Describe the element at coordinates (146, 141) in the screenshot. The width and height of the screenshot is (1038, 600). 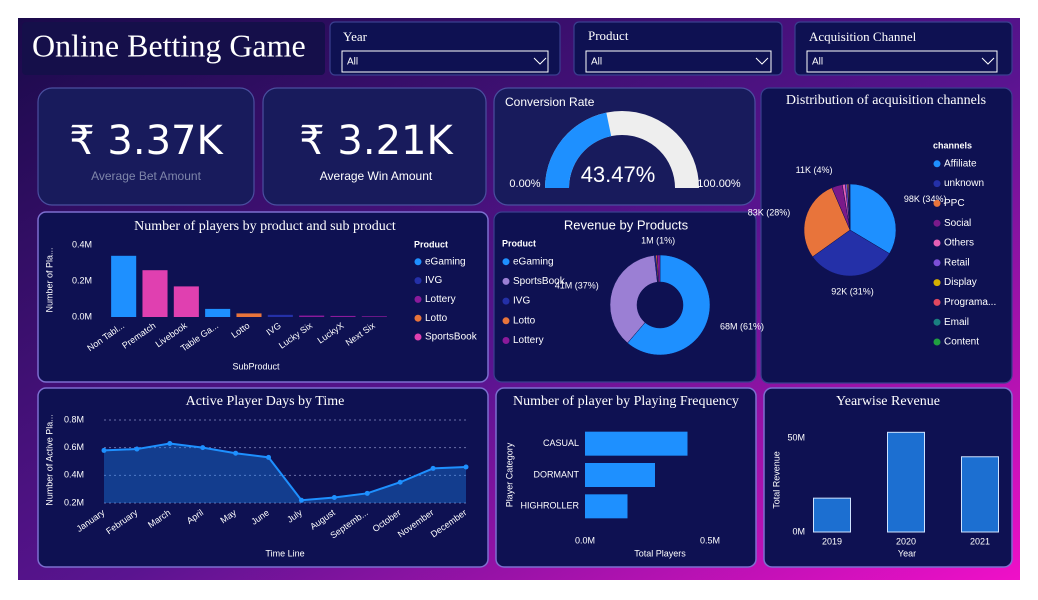
I see `kpi-value: ₹ 3.37K` at that location.